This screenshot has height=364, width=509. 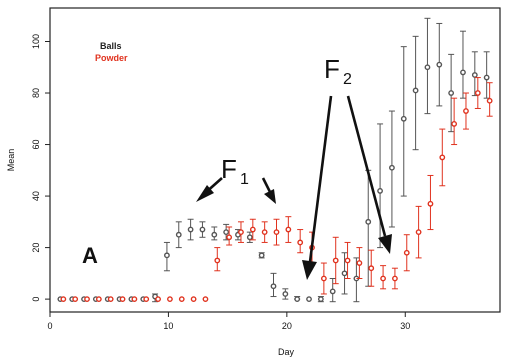 What do you see at coordinates (36, 145) in the screenshot?
I see `y-tick-label: 60` at bounding box center [36, 145].